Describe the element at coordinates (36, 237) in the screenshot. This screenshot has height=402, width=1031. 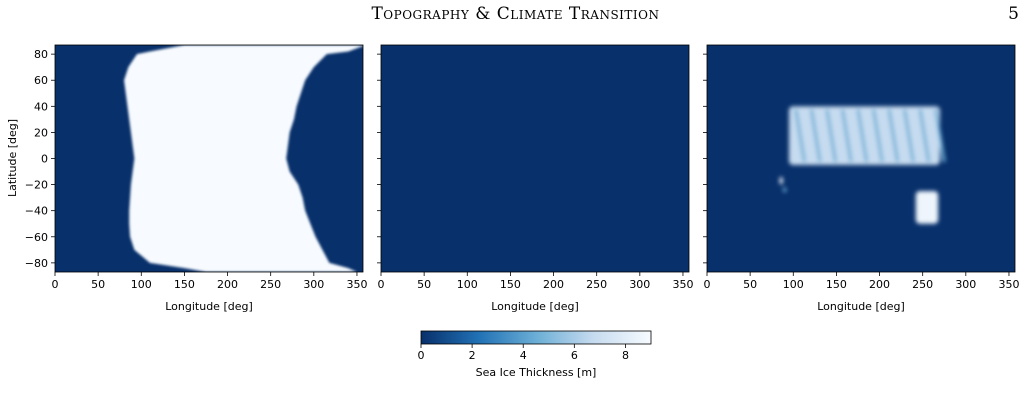
I see `y-tick-label: −60` at that location.